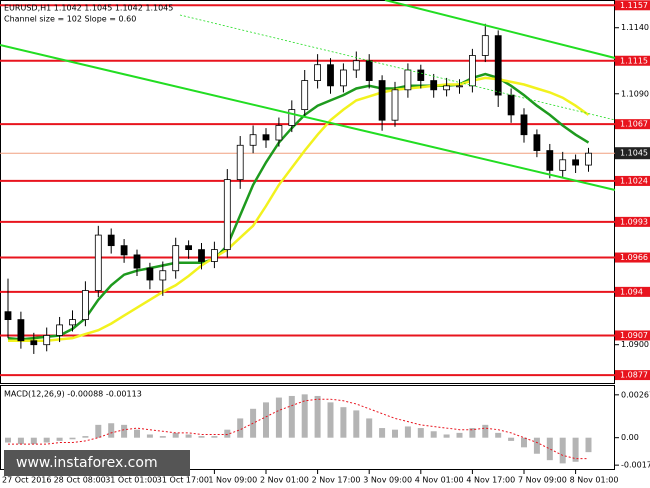 Image resolution: width=650 pixels, height=488 pixels. I want to click on current-price-label: 1.1045, so click(634, 153).